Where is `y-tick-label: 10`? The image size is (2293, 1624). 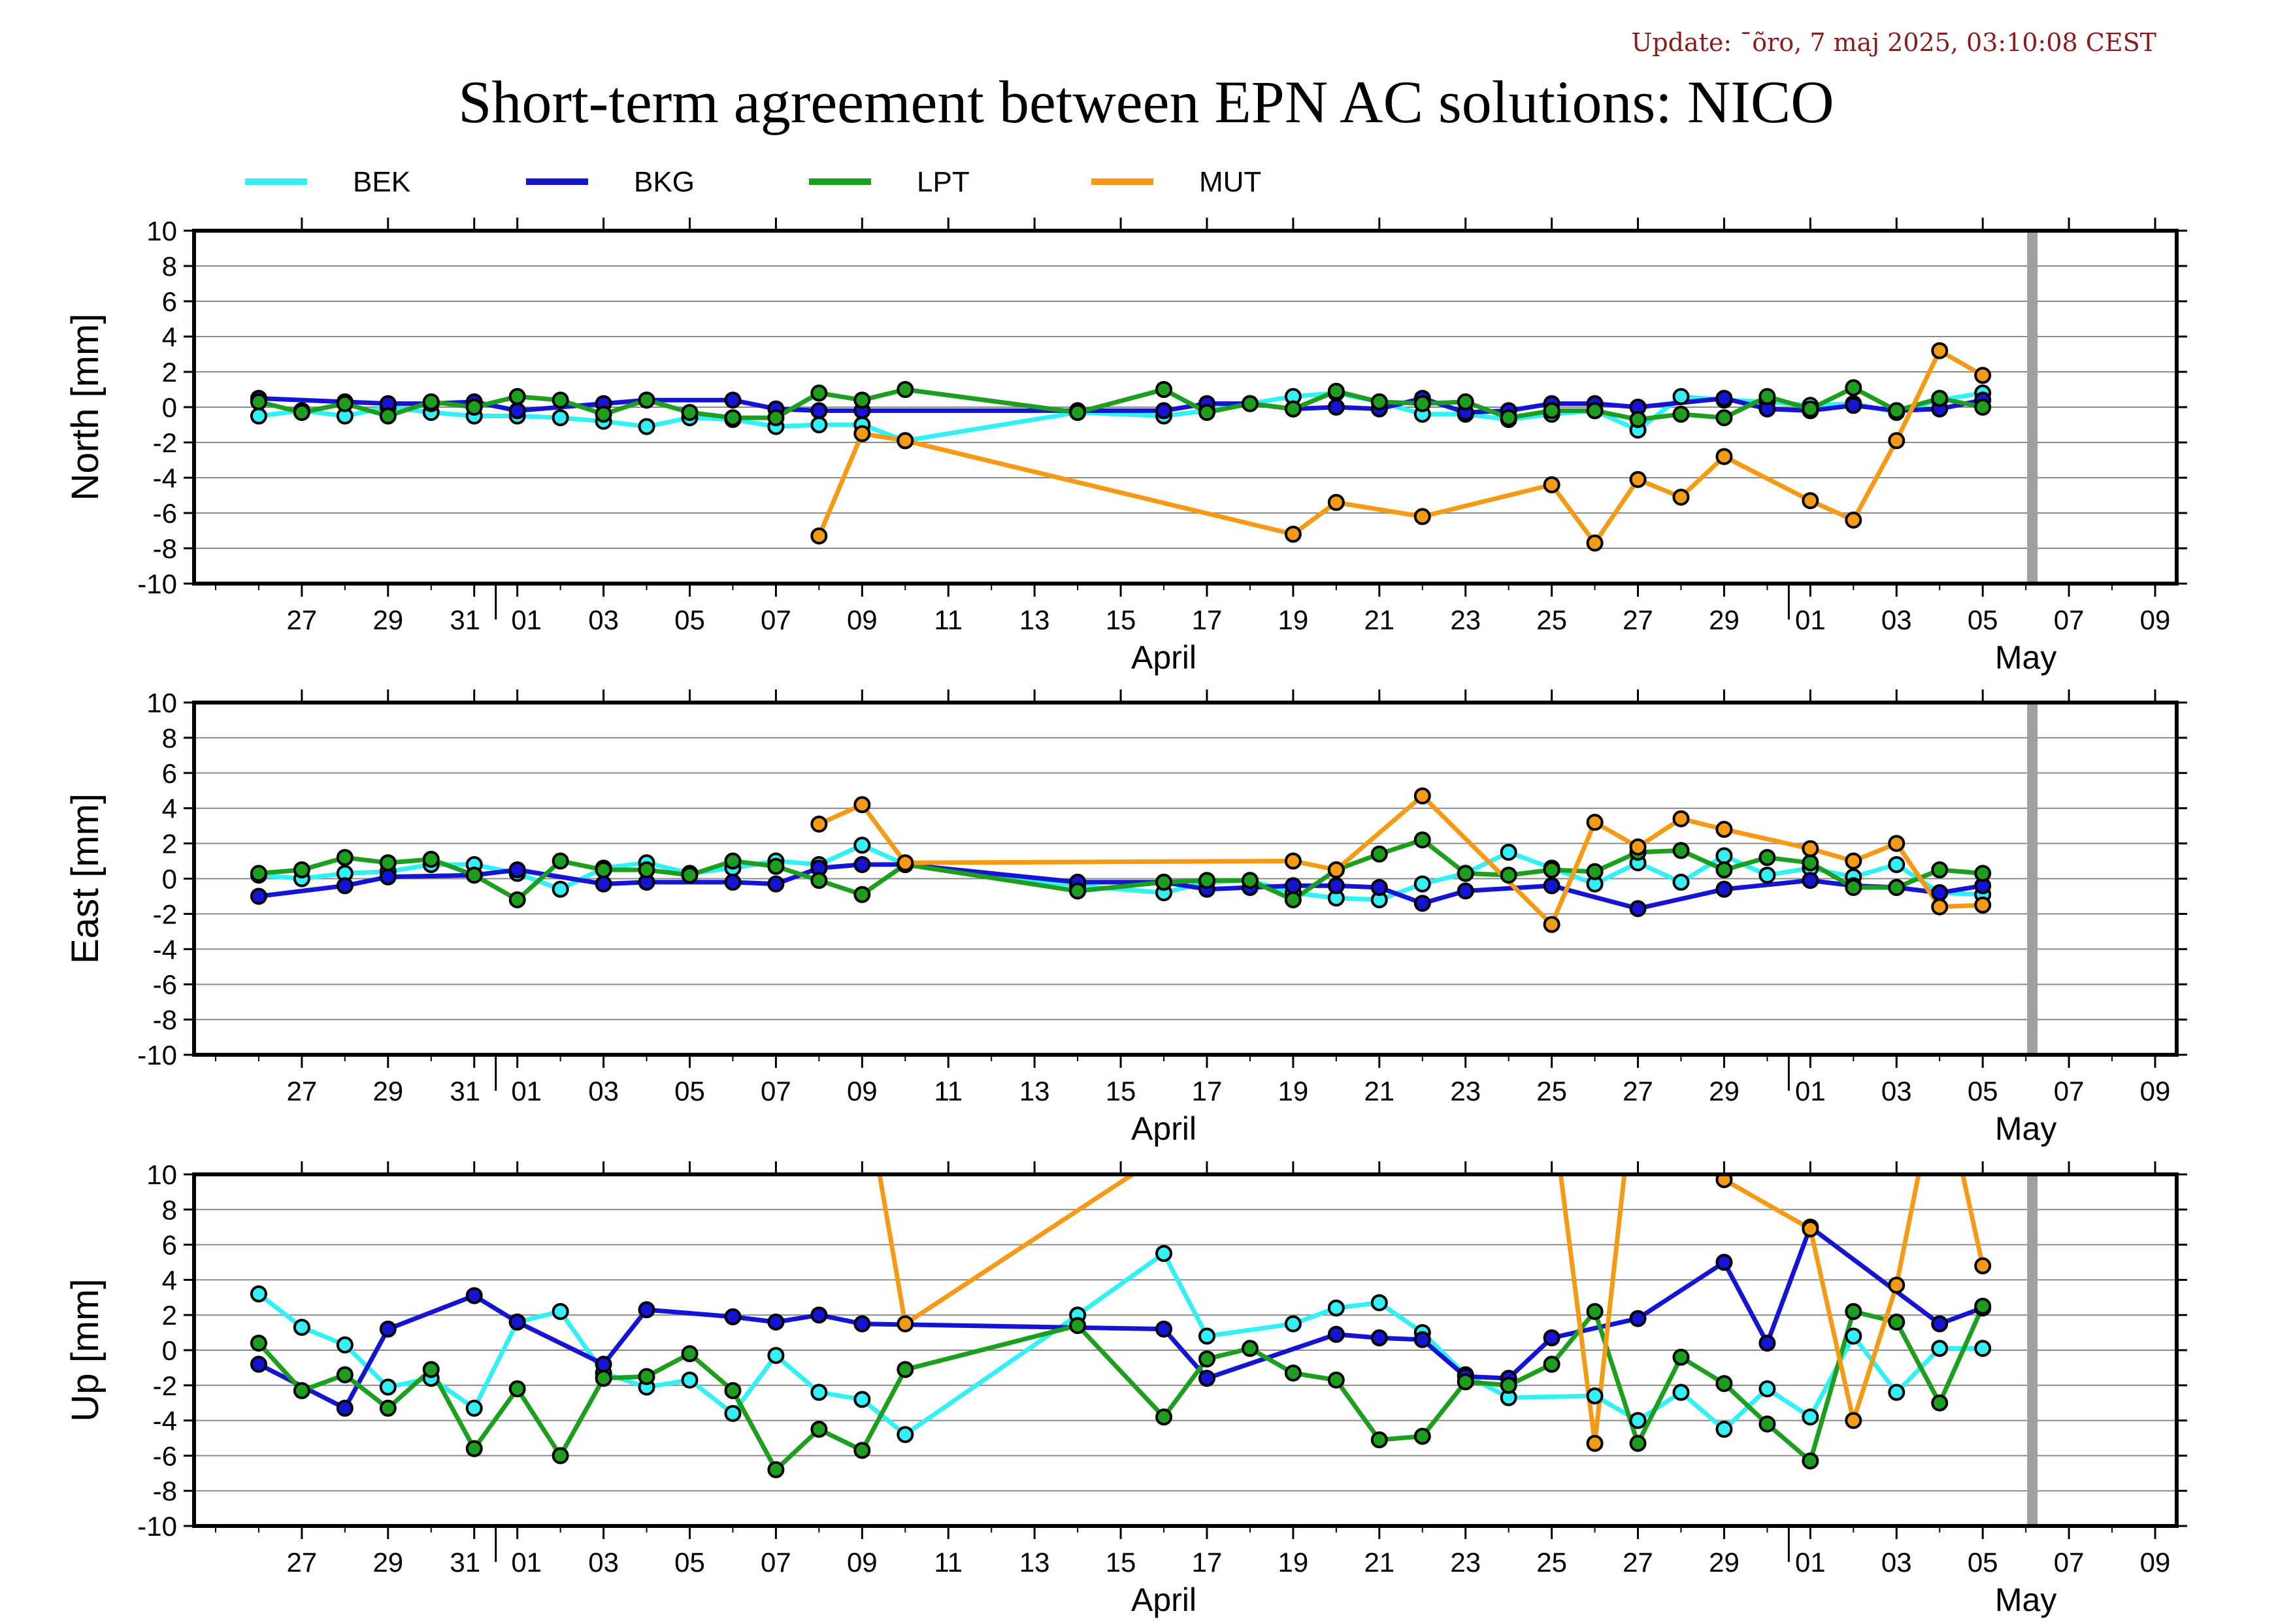 y-tick-label: 10 is located at coordinates (162, 703).